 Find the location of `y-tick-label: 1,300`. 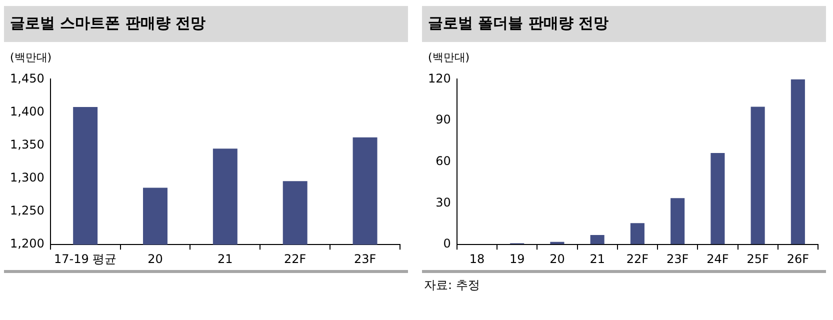

y-tick-label: 1,300 is located at coordinates (27, 177).